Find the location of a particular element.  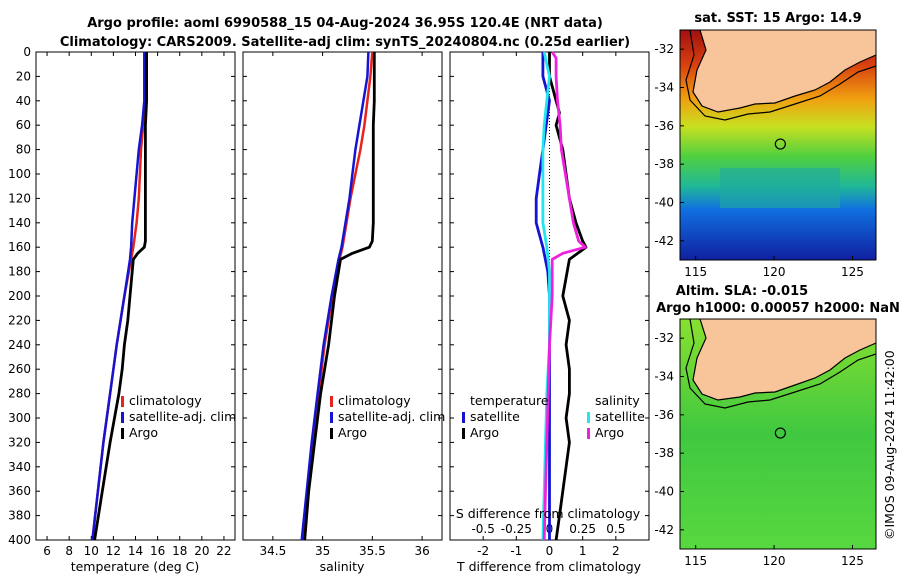

sla-land is located at coordinates (784, 359).